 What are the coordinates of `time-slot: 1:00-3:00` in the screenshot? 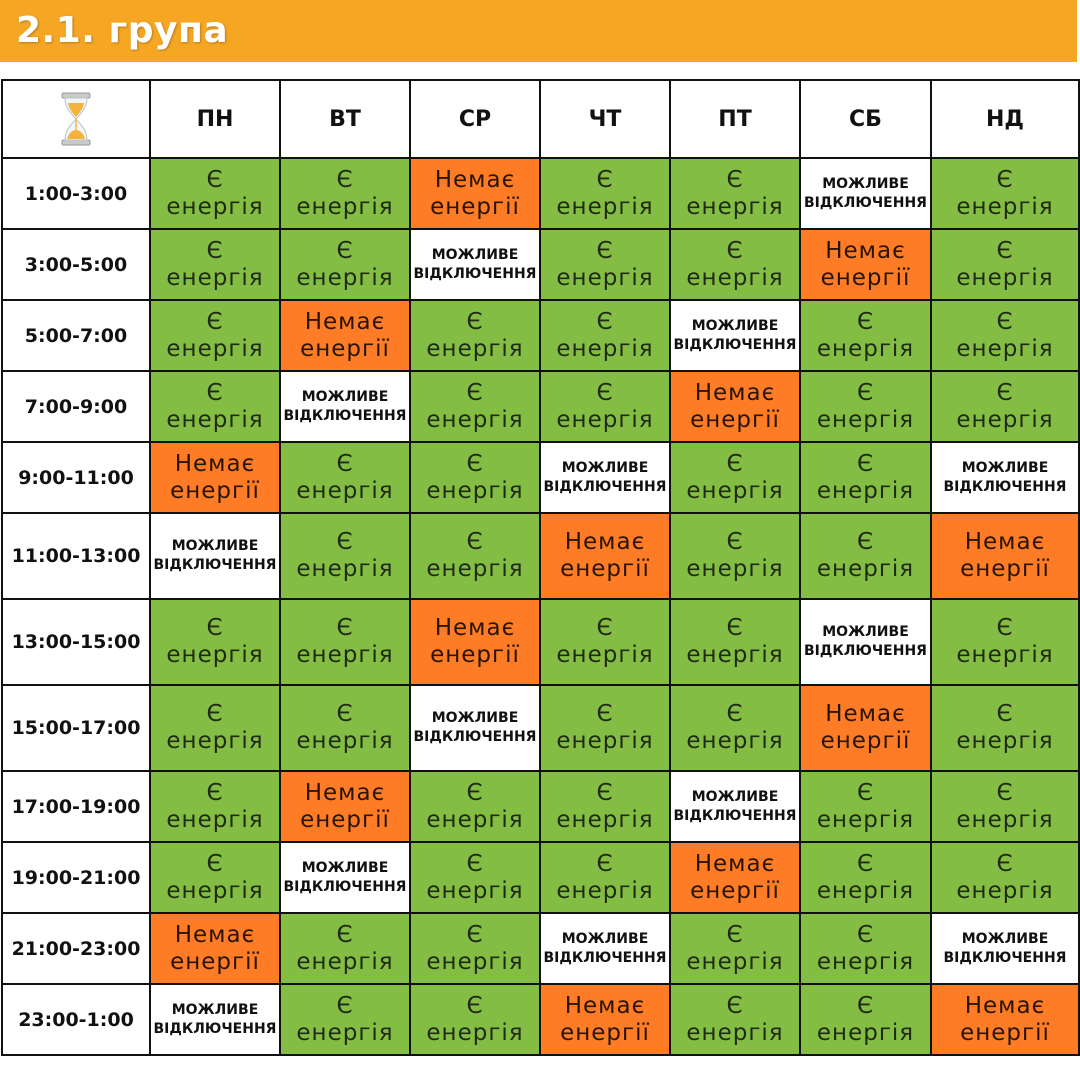 It's located at (76, 193).